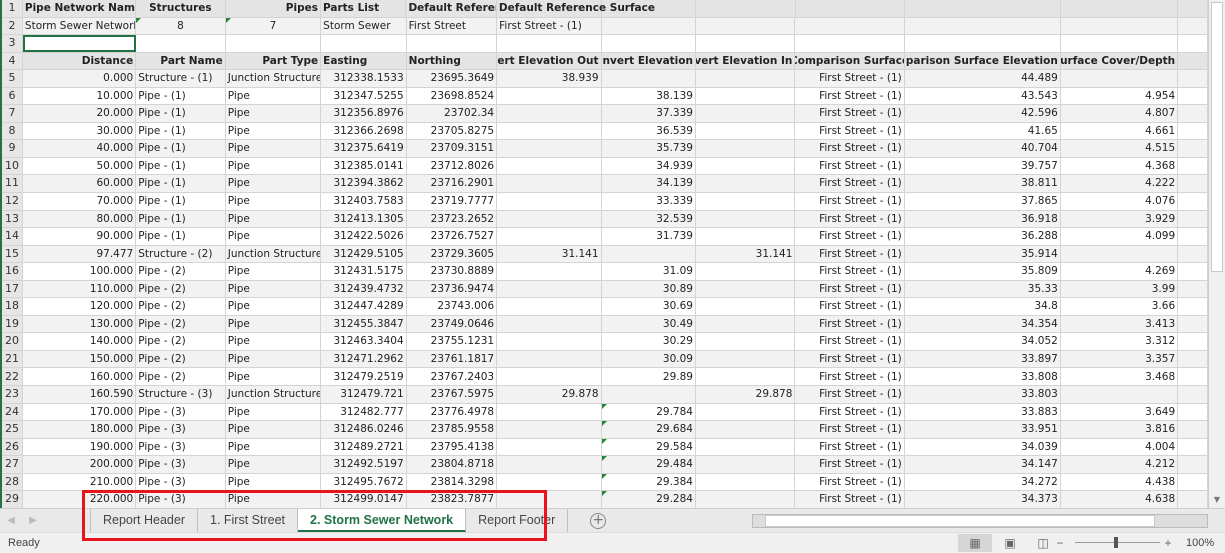  Describe the element at coordinates (364, 377) in the screenshot. I see `table-cell: 312479.2519` at that location.